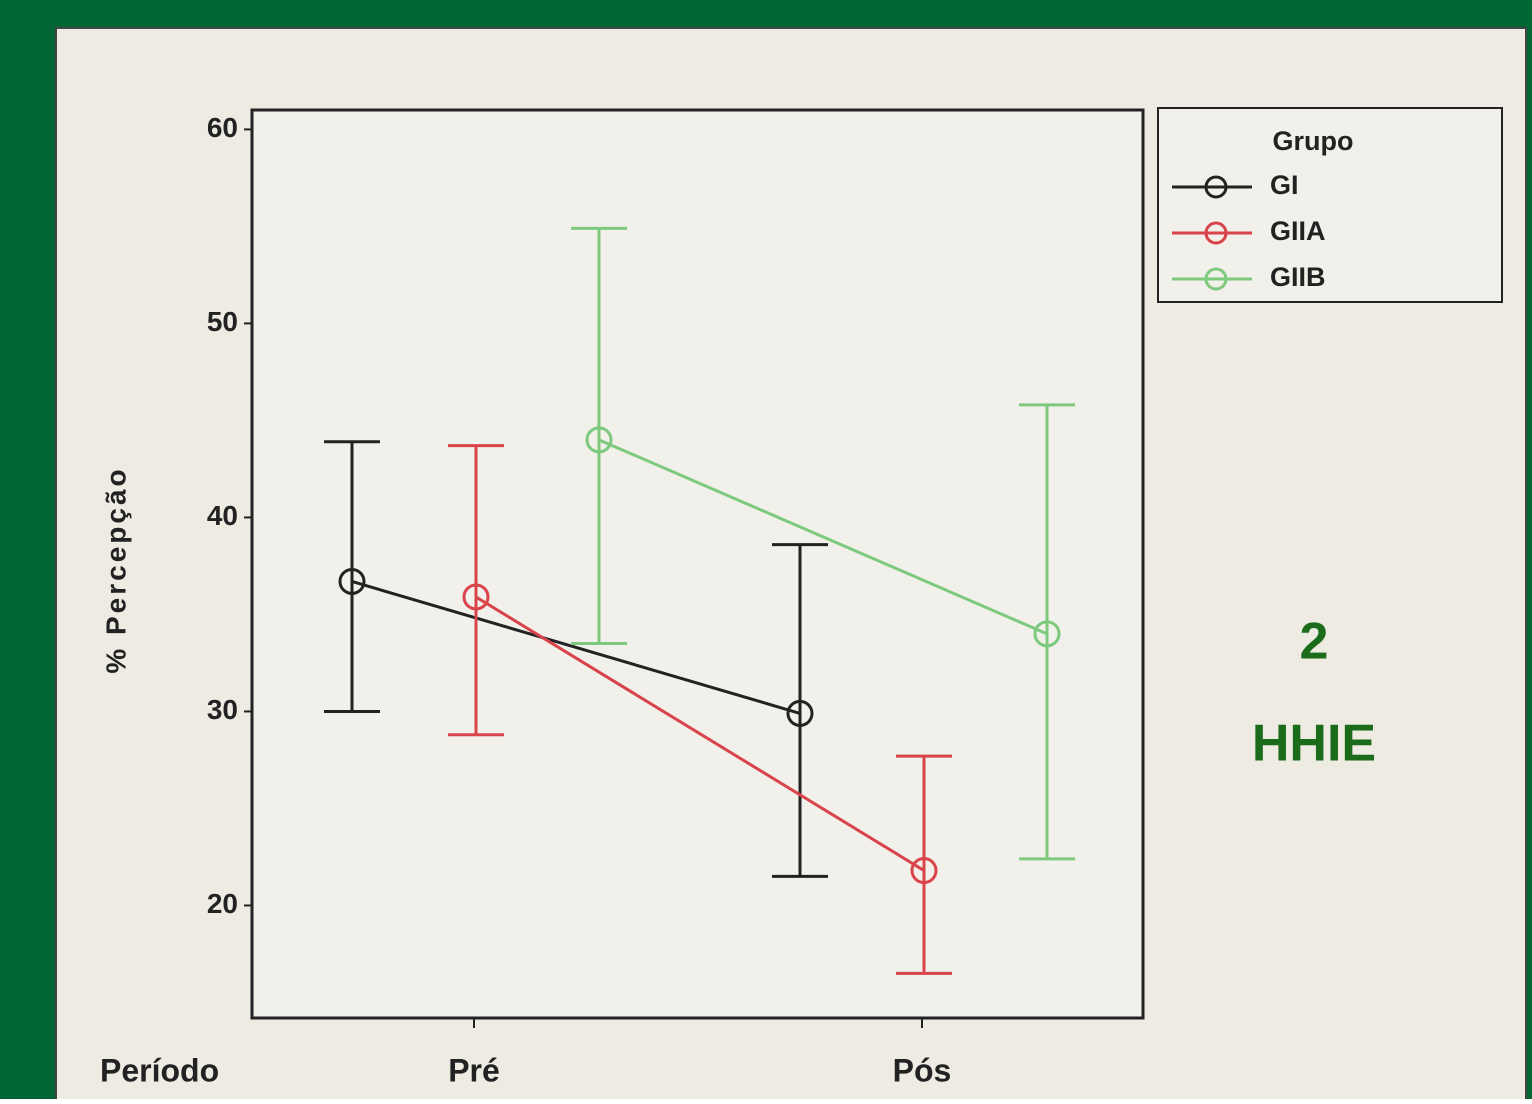  I want to click on y-tick-label: 40, so click(222, 515).